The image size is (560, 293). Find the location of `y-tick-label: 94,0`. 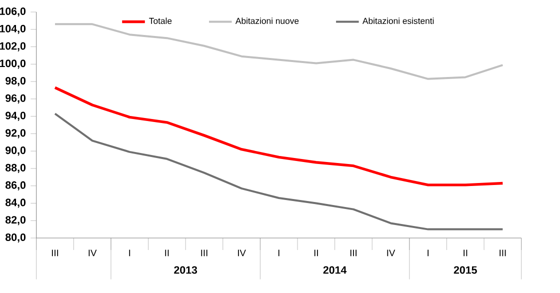

y-tick-label: 94,0 is located at coordinates (16, 116).